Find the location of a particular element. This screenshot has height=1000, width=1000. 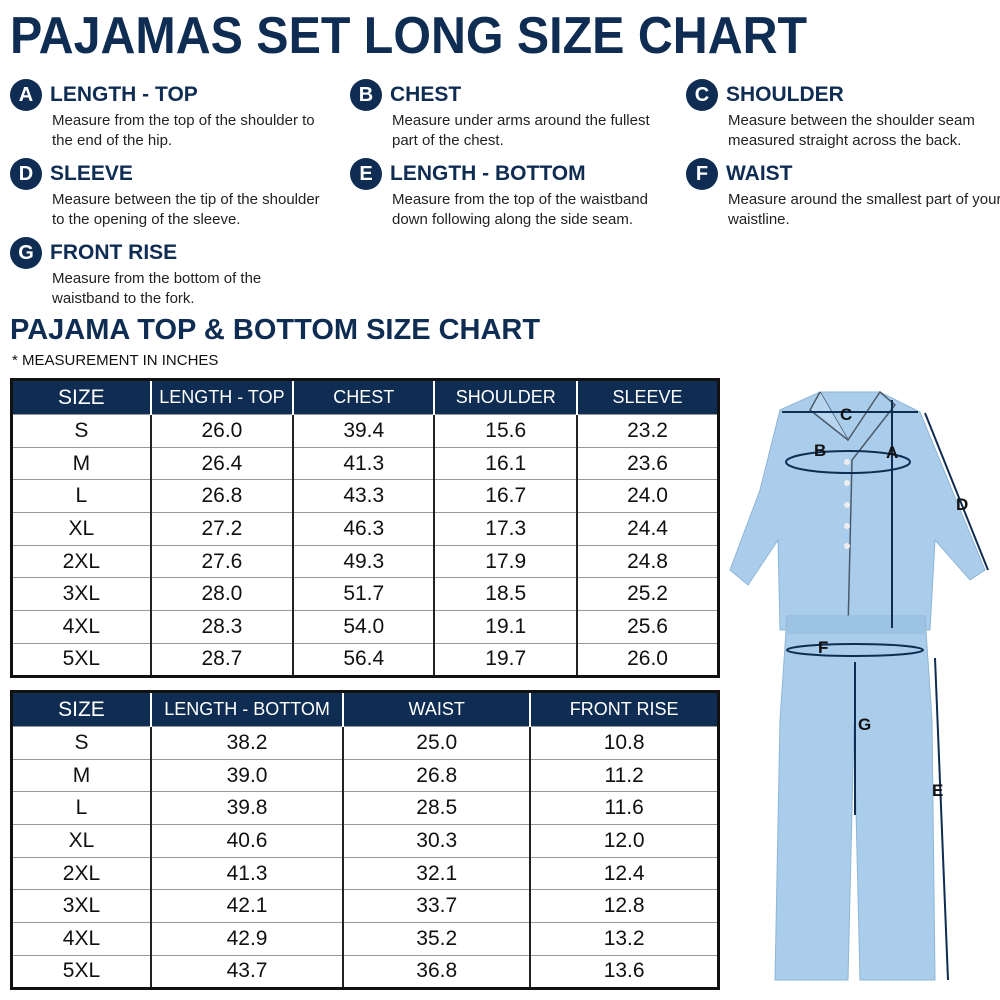

table-cell: 35.2 is located at coordinates (436, 939).